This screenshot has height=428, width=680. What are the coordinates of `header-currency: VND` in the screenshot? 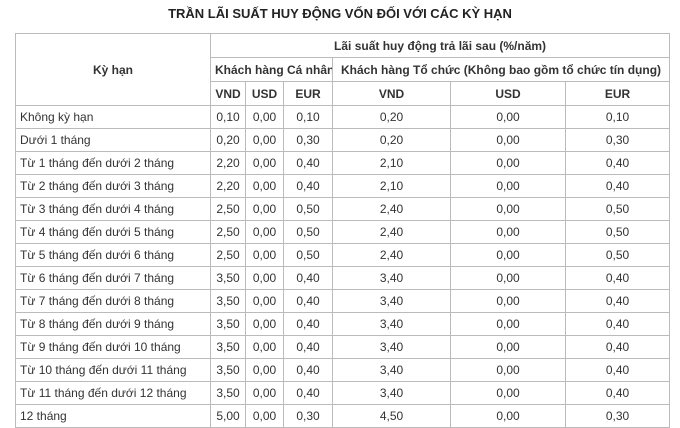 It's located at (391, 93).